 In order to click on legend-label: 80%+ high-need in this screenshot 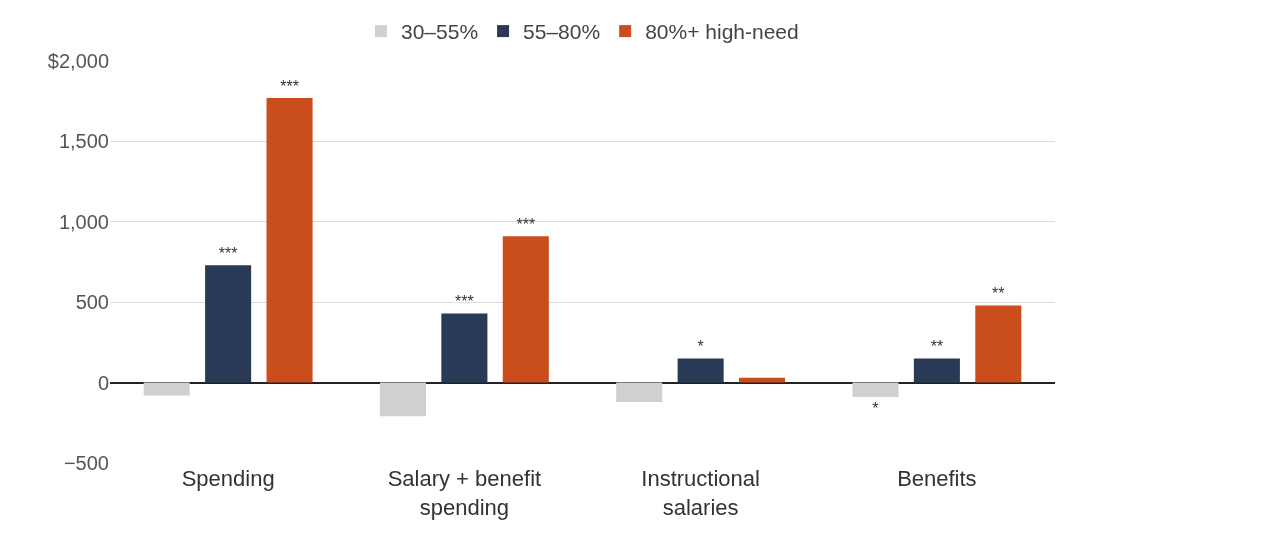, I will do `click(722, 32)`.